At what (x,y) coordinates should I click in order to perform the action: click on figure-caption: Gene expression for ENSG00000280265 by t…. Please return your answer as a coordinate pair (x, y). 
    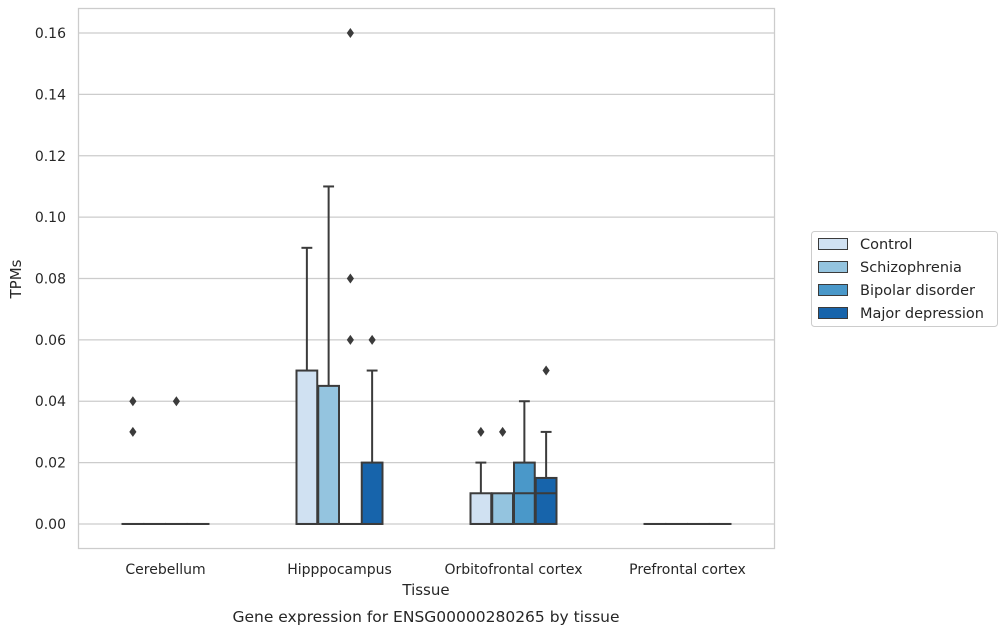
    Looking at the image, I should click on (425, 617).